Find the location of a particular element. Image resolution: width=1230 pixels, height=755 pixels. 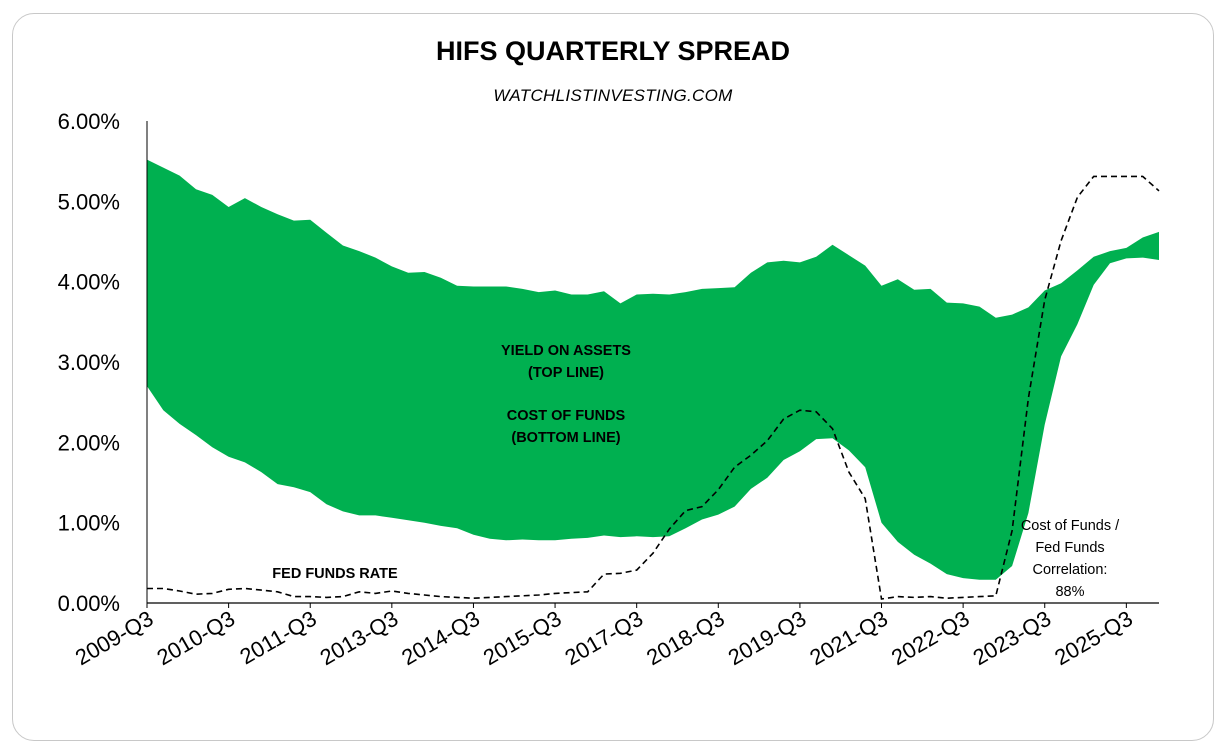

y-tick-labels: 0.00% 1.00% 2.00% 3.00% 4.00% 5.00% 6.00% is located at coordinates (89, 362).